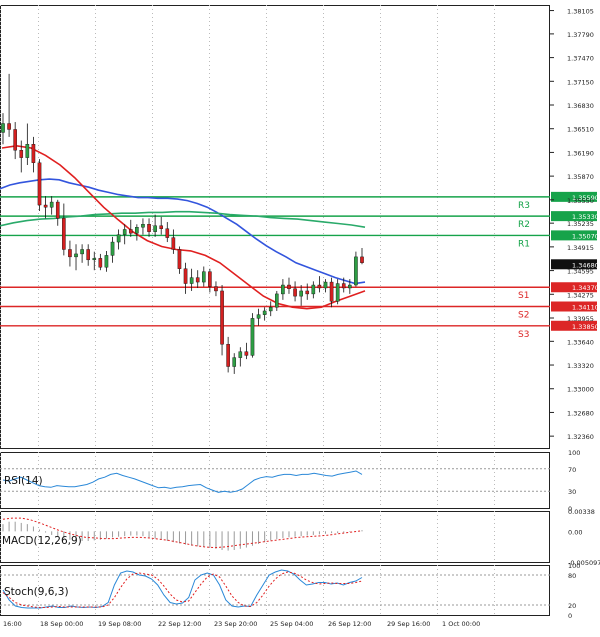 The width and height of the screenshot is (600, 637). What do you see at coordinates (585, 236) in the screenshot?
I see `level-price-label-r1: 1.35070` at bounding box center [585, 236].